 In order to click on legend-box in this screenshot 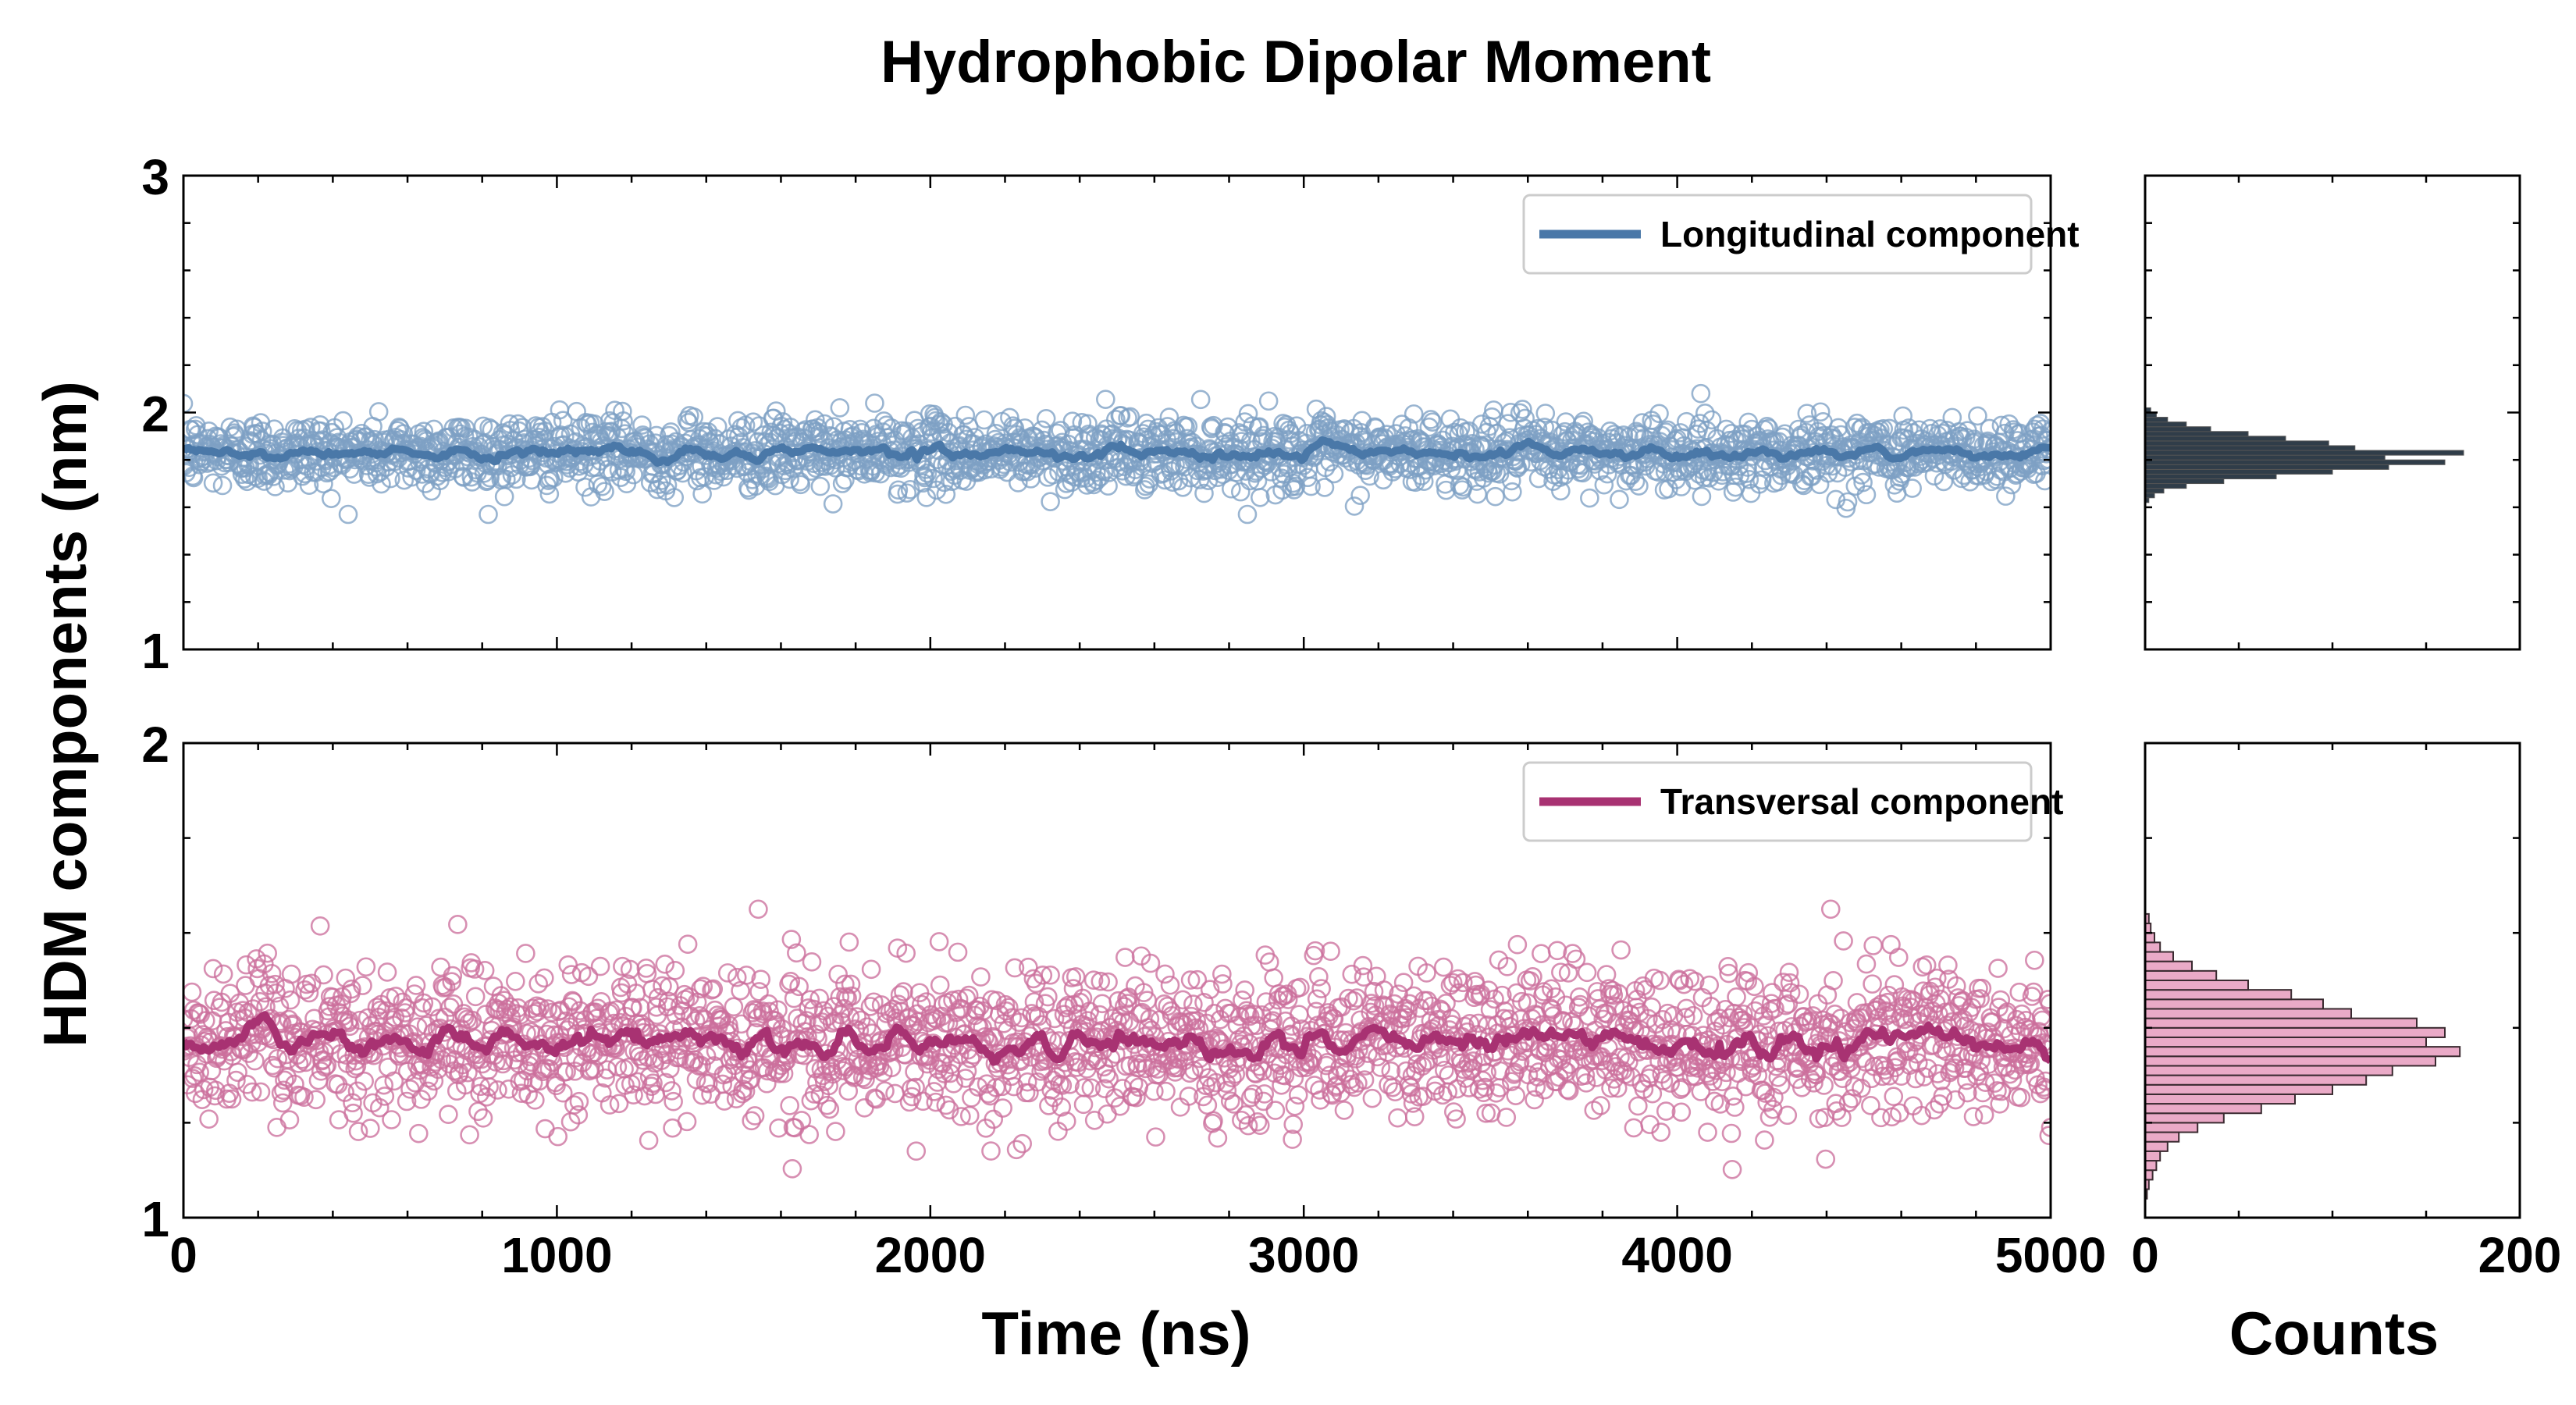, I will do `click(1777, 802)`.